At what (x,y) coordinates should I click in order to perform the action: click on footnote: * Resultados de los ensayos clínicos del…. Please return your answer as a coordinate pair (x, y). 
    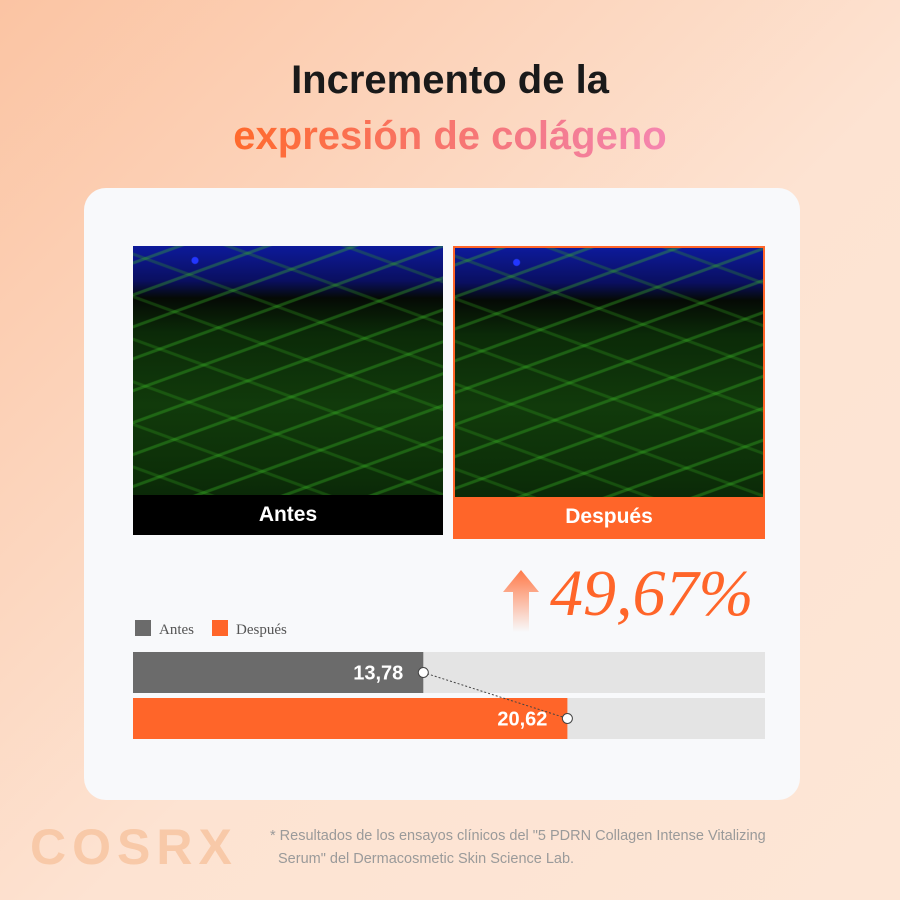
    Looking at the image, I should click on (518, 836).